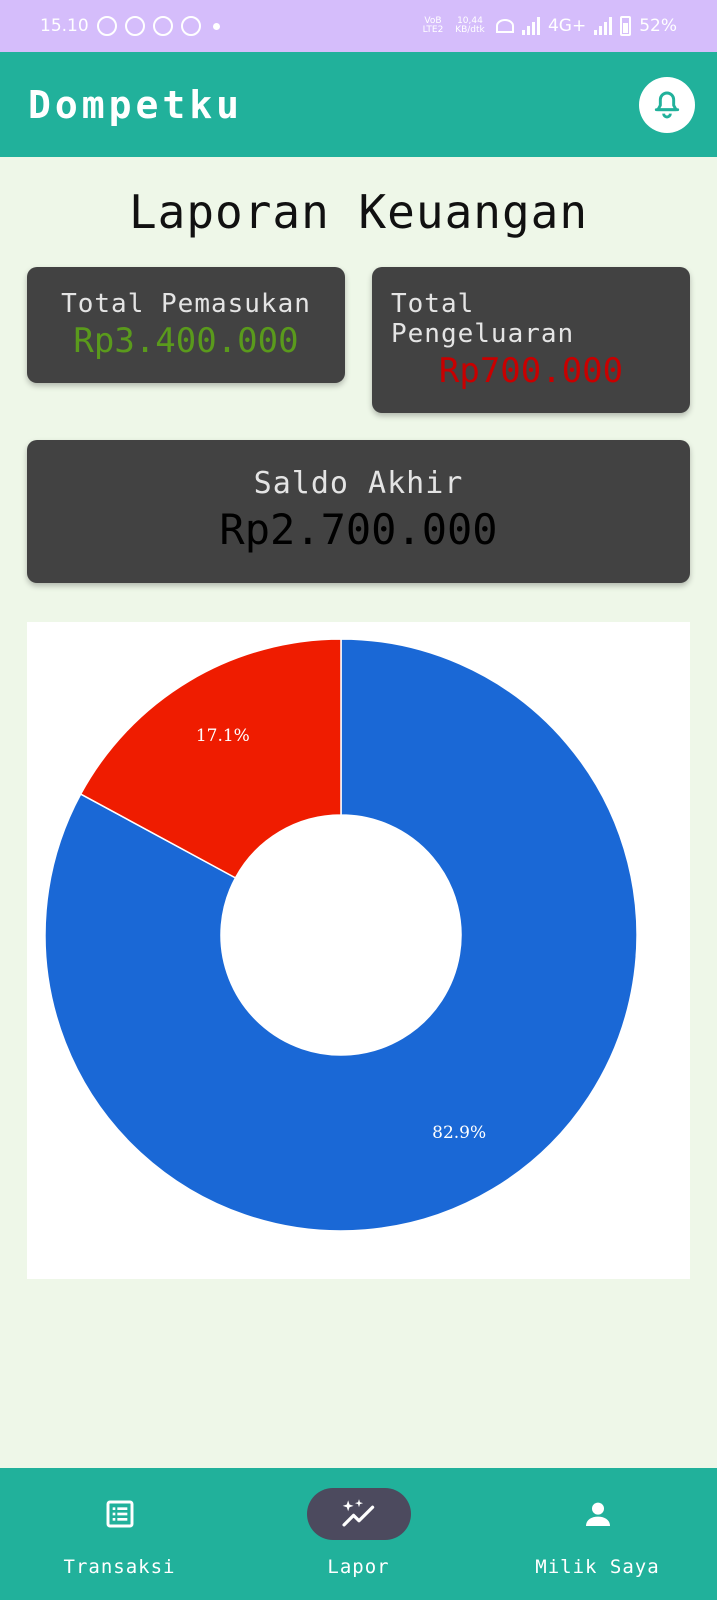 Image resolution: width=717 pixels, height=1600 pixels. Describe the element at coordinates (223, 736) in the screenshot. I see `donut-label-1: 17.1%` at that location.